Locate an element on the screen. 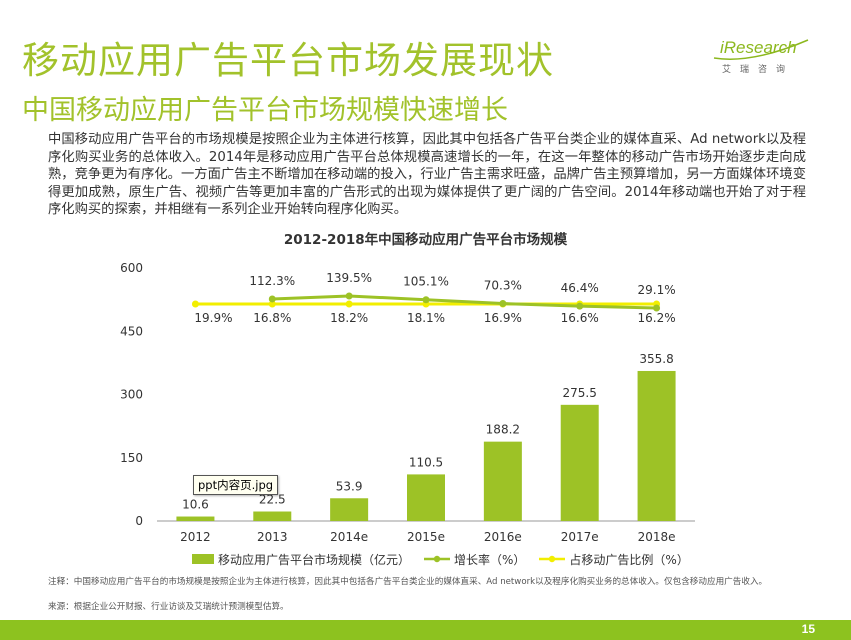 The image size is (851, 640). legend-item-market-size: 移动应用广告平台市场规模（亿元） is located at coordinates (301, 559).